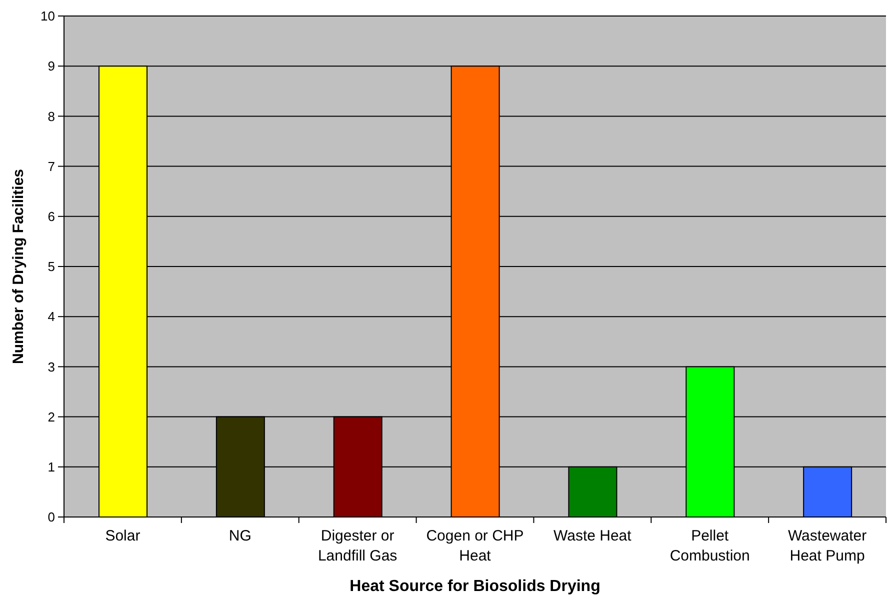  What do you see at coordinates (51, 316) in the screenshot?
I see `y-tick-label: 4` at bounding box center [51, 316].